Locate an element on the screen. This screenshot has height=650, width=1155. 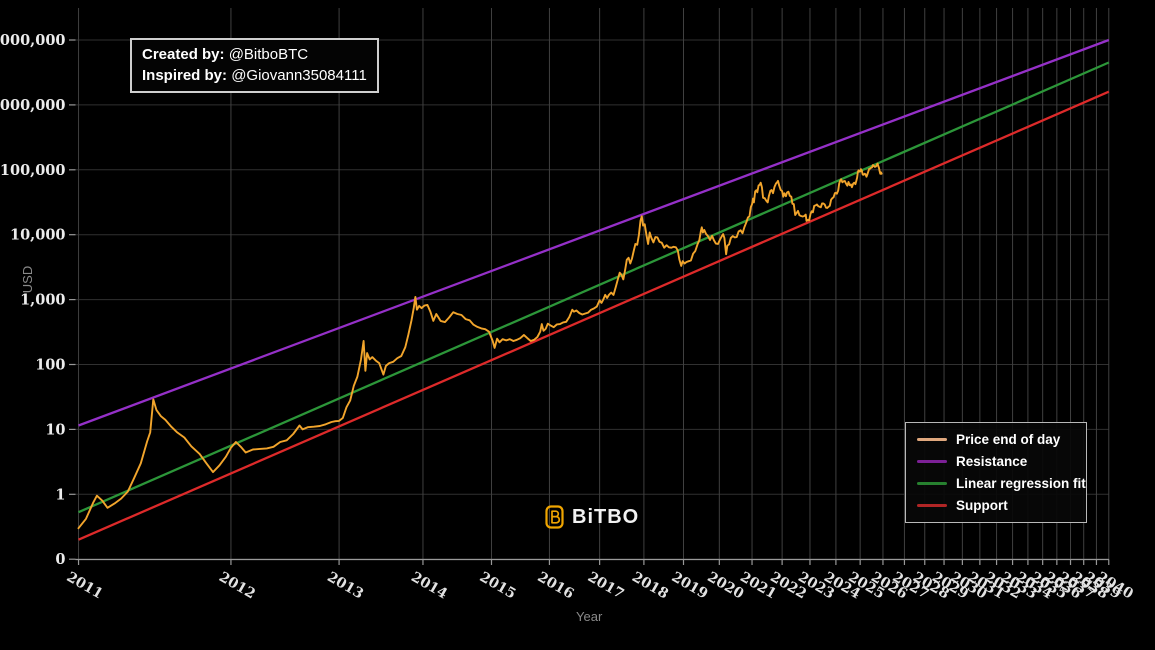
bitbo-watermark: BiTBO is located at coordinates (592, 517).